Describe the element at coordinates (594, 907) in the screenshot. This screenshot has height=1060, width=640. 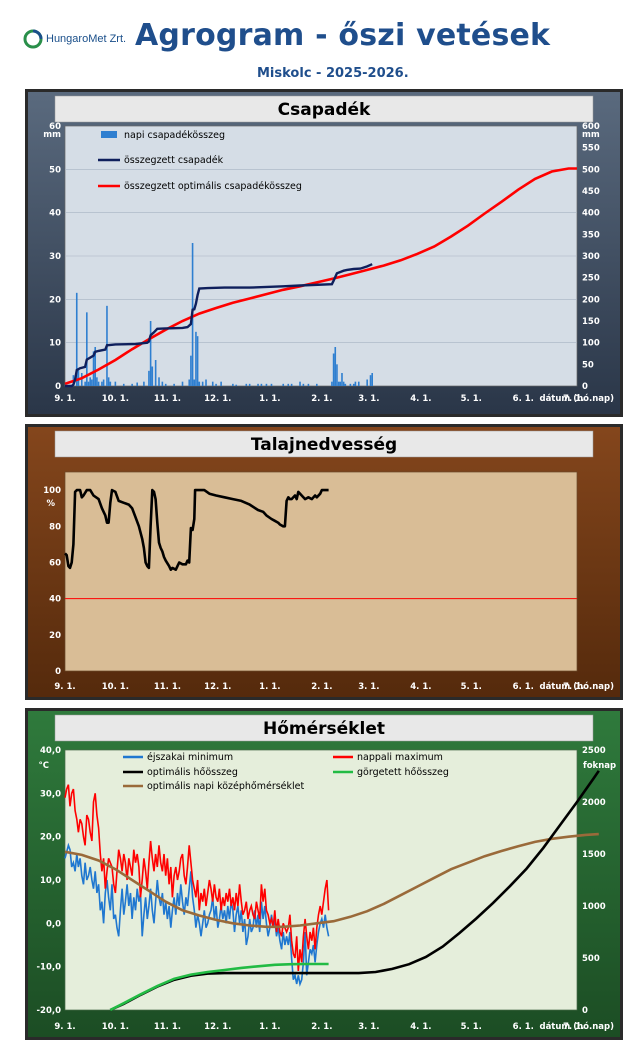
I see `y-tick-label-right: 1000` at that location.